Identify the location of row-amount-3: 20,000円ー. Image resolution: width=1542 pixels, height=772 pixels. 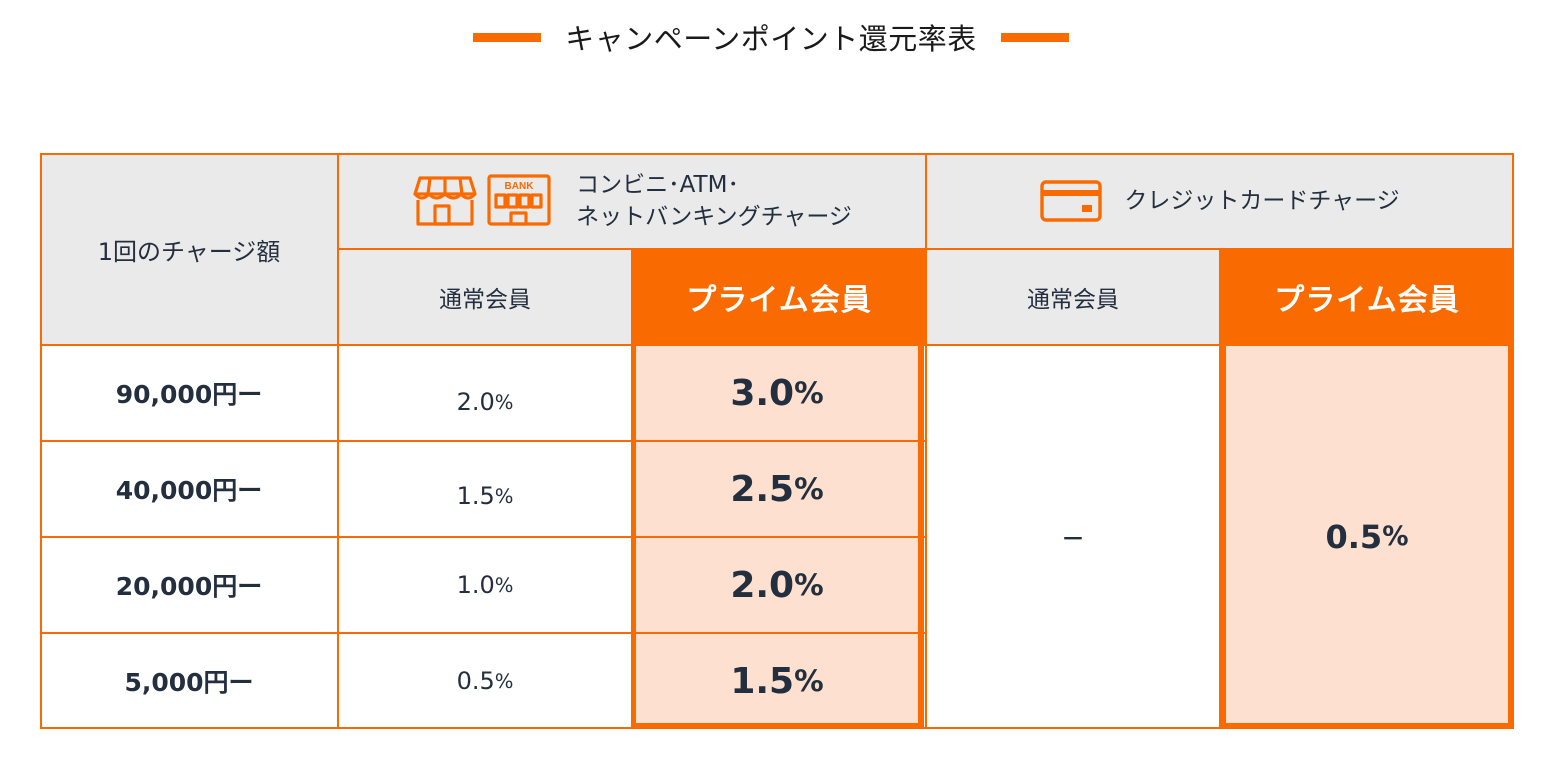
(189, 586).